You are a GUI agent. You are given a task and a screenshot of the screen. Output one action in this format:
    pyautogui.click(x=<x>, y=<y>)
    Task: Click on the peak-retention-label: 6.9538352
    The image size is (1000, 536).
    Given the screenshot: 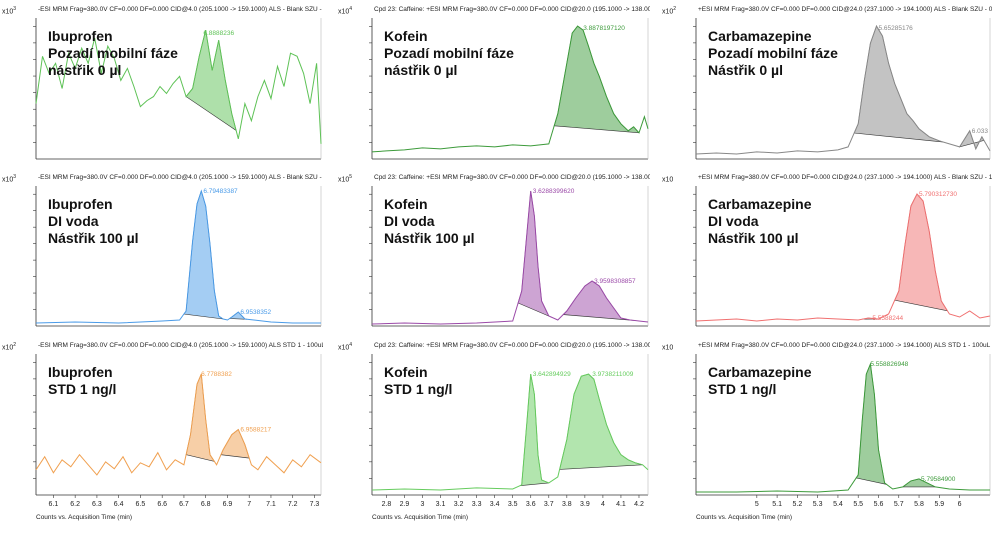 What is the action you would take?
    pyautogui.click(x=255, y=312)
    